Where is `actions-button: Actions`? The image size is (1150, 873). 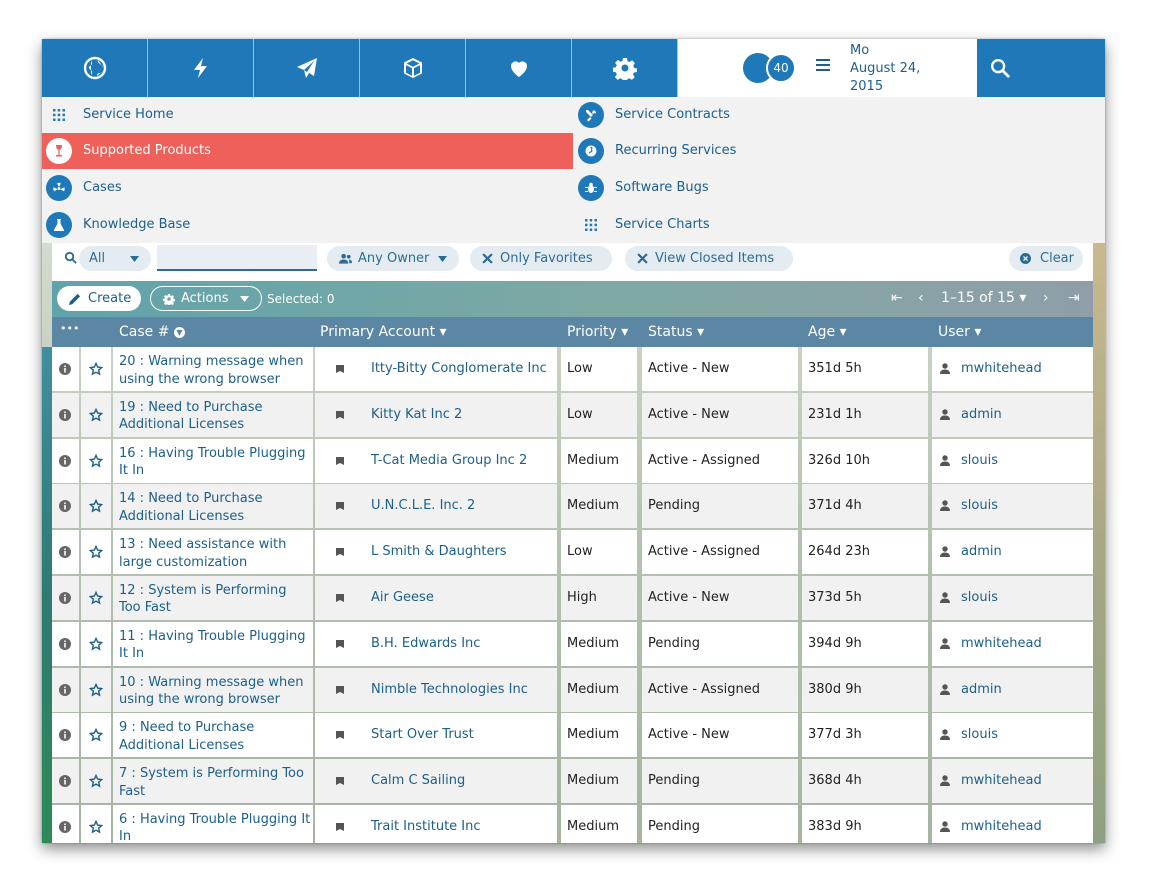 actions-button: Actions is located at coordinates (206, 298).